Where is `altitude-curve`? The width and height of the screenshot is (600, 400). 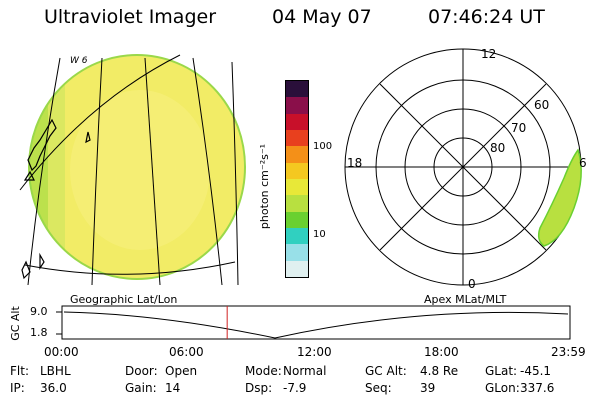
altitude-curve is located at coordinates (316, 325).